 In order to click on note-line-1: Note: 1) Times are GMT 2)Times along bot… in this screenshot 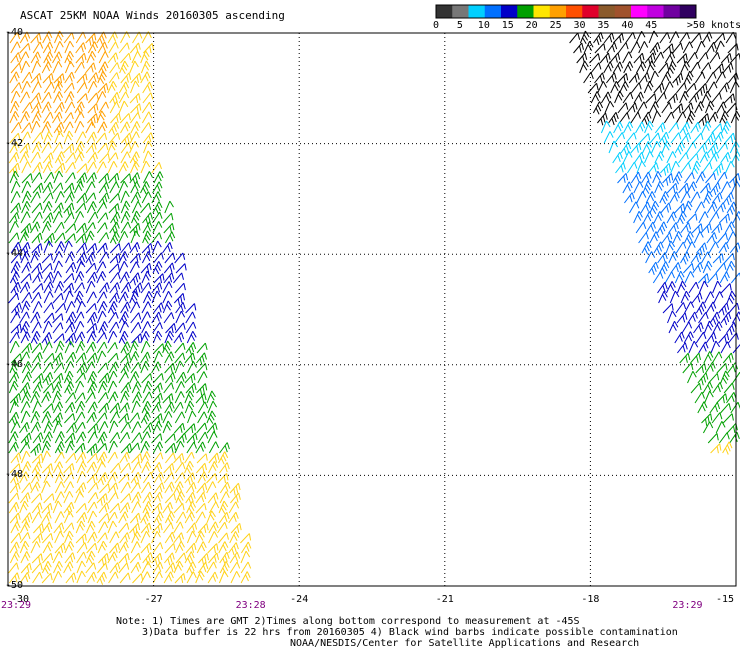, I will do `click(348, 621)`.